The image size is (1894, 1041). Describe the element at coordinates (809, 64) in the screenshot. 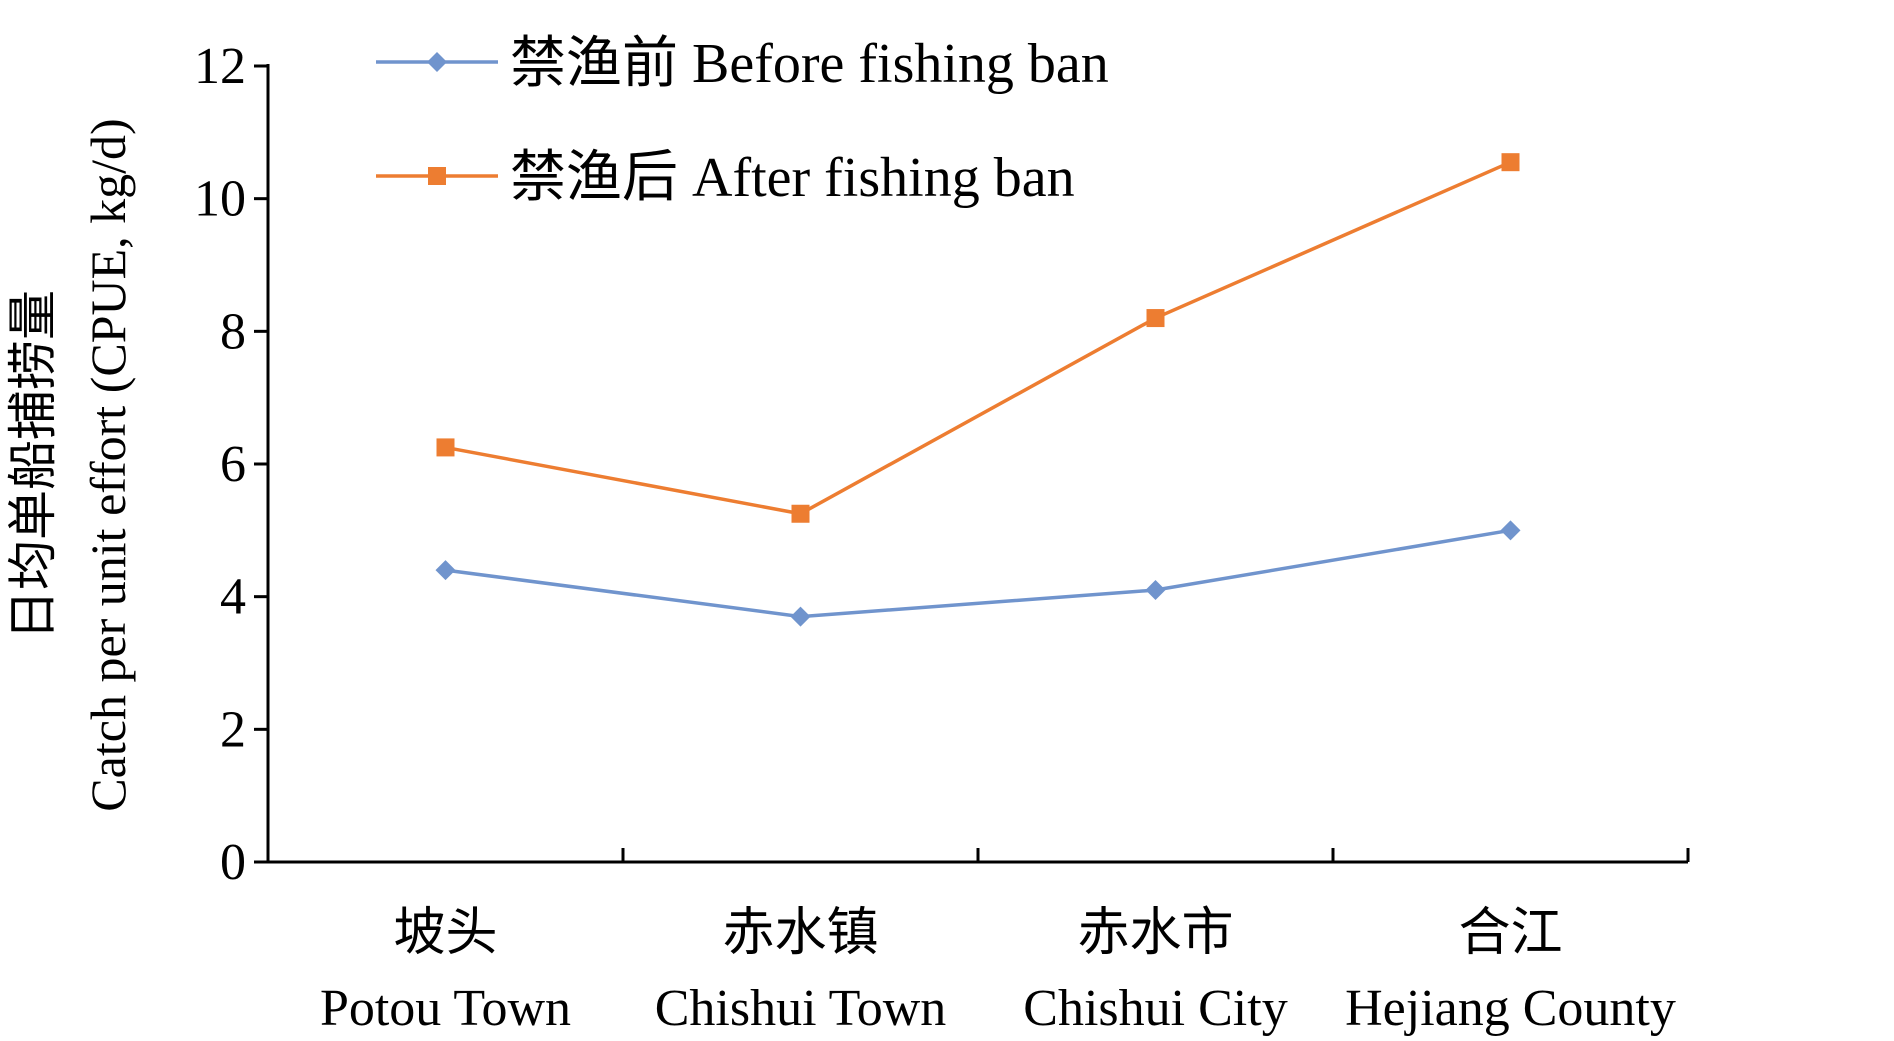

I see `legend-label-0: 禁渔前 Before fishing ban` at that location.